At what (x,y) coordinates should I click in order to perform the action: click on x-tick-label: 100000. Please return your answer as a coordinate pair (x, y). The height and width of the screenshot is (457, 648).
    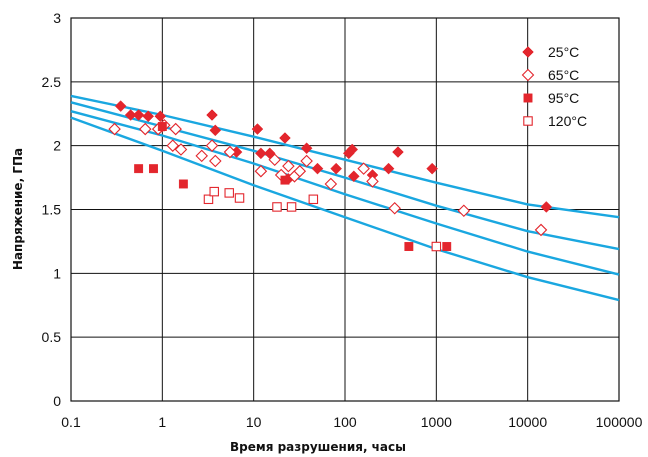
    Looking at the image, I should click on (619, 422).